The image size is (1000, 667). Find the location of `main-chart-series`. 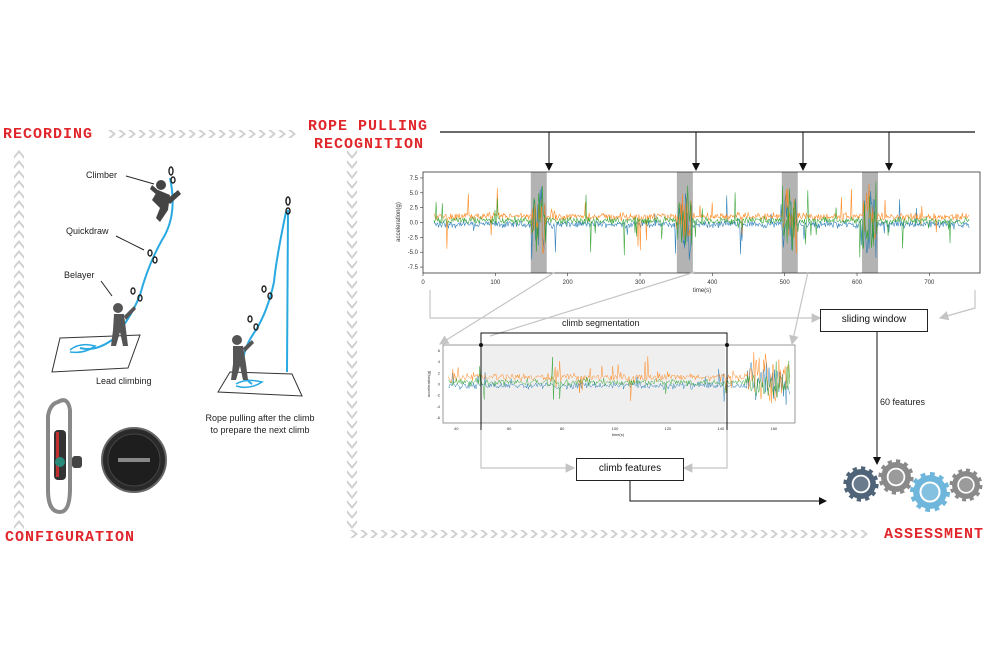

main-chart-series is located at coordinates (701, 221).